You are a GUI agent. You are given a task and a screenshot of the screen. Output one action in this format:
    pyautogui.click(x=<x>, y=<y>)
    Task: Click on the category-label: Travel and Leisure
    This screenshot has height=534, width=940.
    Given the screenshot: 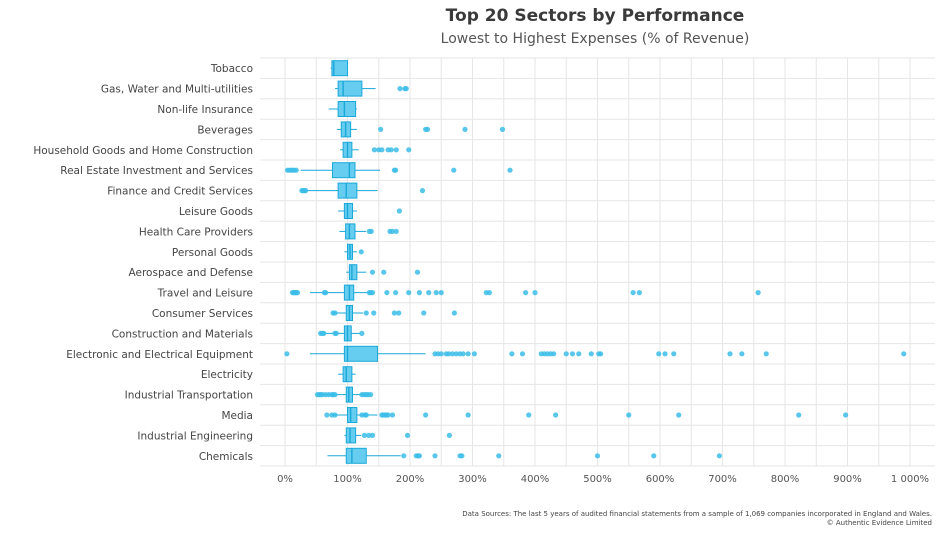 What is the action you would take?
    pyautogui.click(x=205, y=294)
    